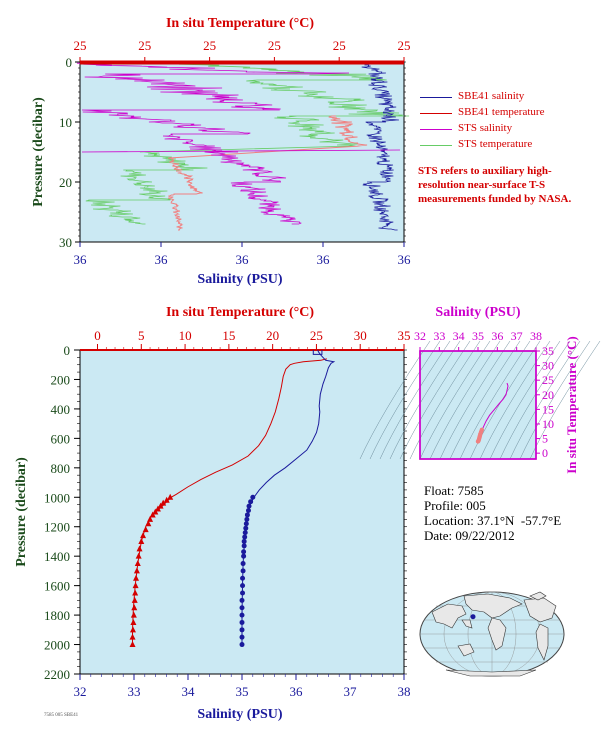 The width and height of the screenshot is (601, 736). Describe the element at coordinates (189, 691) in the screenshot. I see `bottom-sal-tick-2: 34` at that location.